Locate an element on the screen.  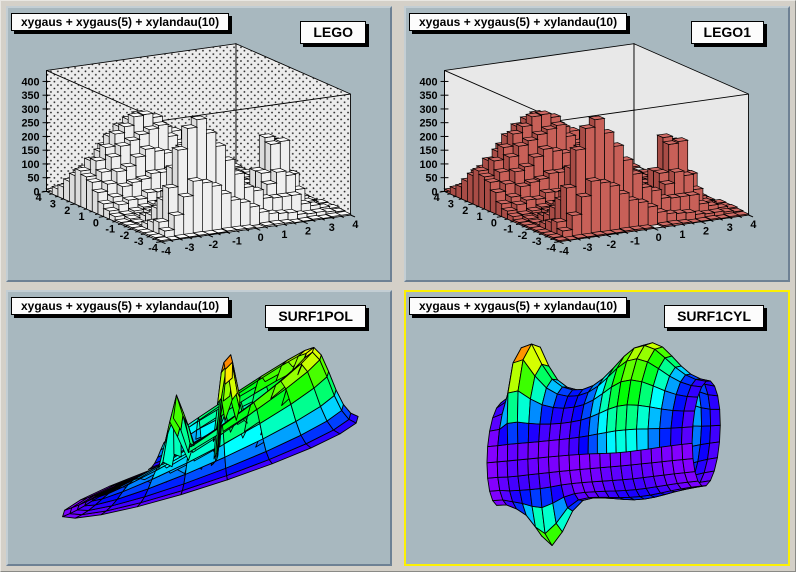
draw-option-label-surf1pol: SURF1POL is located at coordinates (315, 316).